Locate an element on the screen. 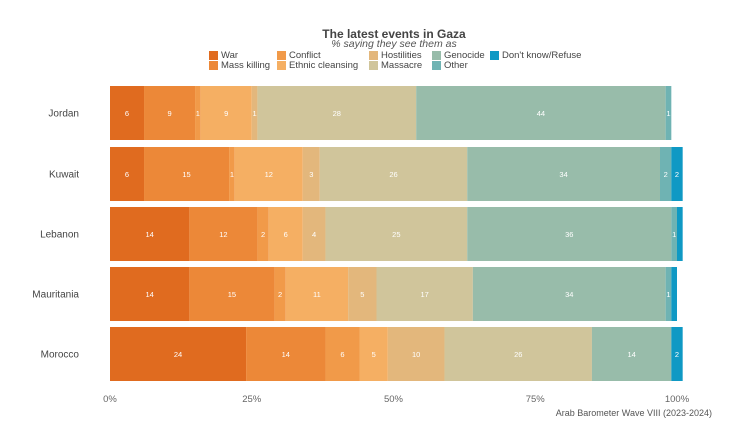  x-tick-label: 75% is located at coordinates (536, 399).